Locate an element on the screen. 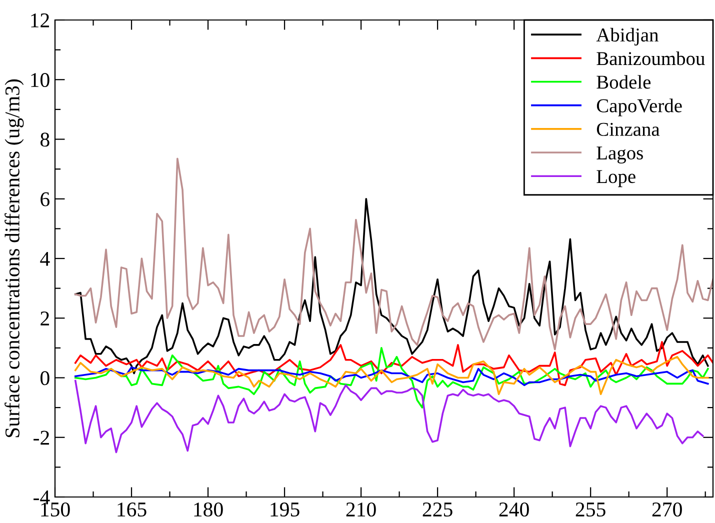 Image resolution: width=715 pixels, height=523 pixels. legend-label: Bodele is located at coordinates (623, 82).